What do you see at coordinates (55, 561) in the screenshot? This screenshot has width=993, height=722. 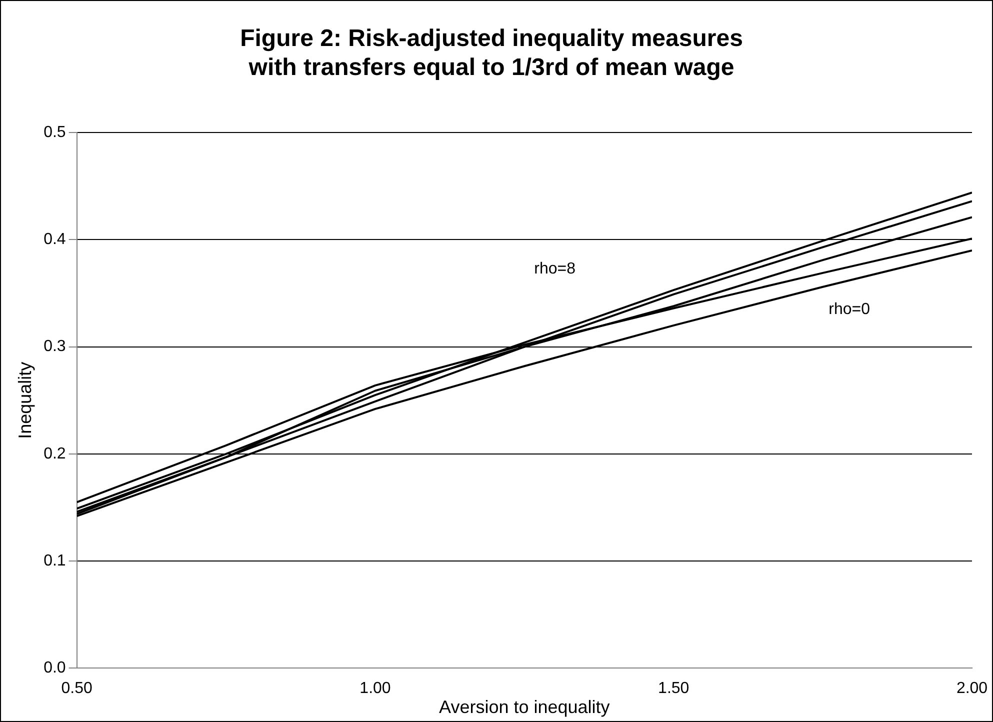 I see `y-tick-label: 0.1` at bounding box center [55, 561].